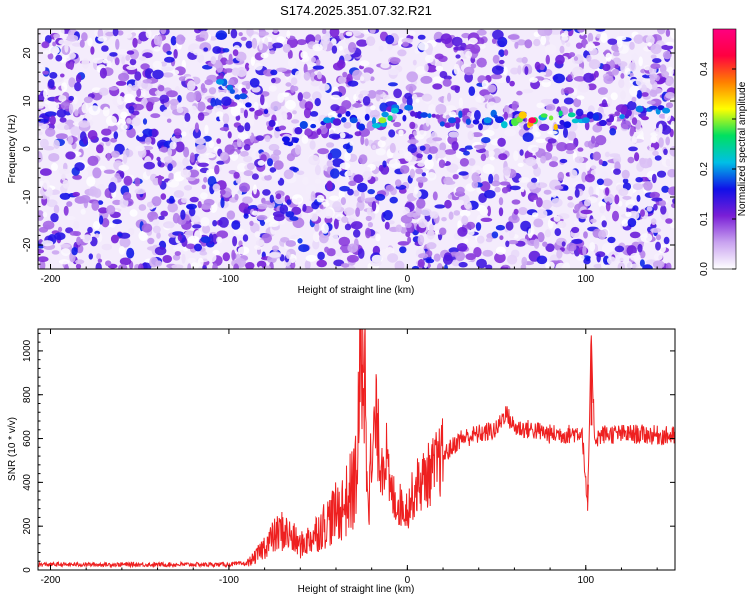 The height and width of the screenshot is (600, 750). Describe the element at coordinates (27, 438) in the screenshot. I see `y-tick-label: 600` at that location.